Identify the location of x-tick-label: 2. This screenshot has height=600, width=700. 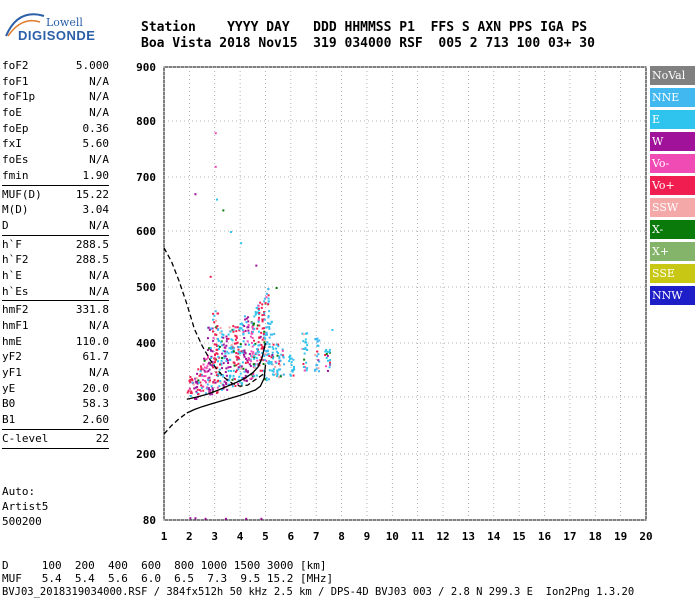
(189, 536).